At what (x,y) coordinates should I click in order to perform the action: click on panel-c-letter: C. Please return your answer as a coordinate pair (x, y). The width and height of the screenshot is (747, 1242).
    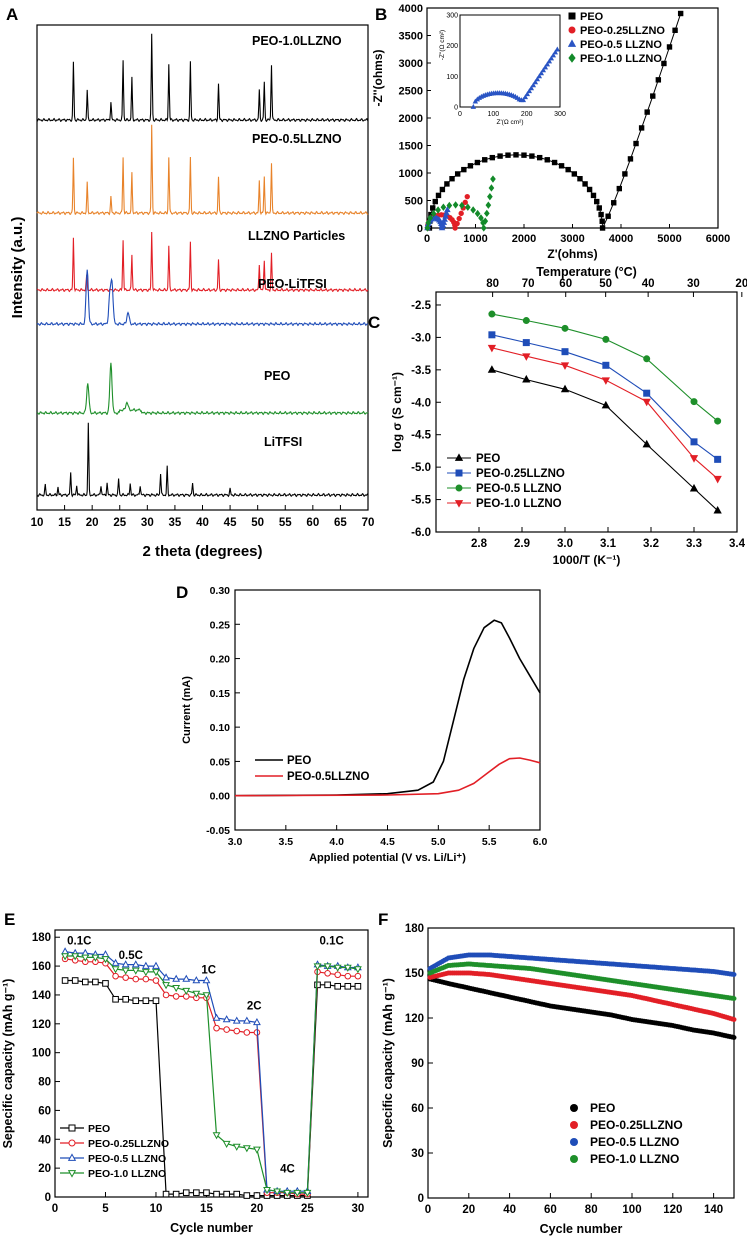
    Looking at the image, I should click on (374, 322).